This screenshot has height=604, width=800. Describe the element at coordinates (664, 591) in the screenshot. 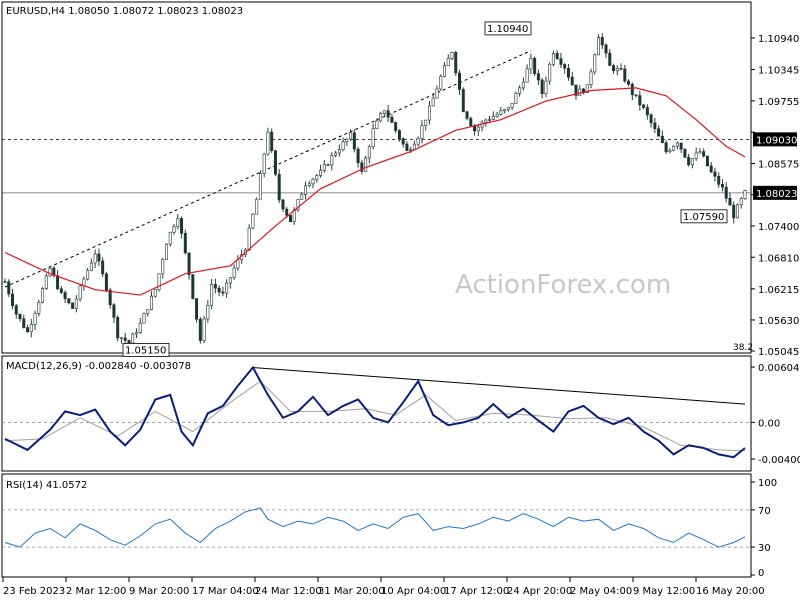

I see `x-tick-label: 9 May 12:00` at that location.